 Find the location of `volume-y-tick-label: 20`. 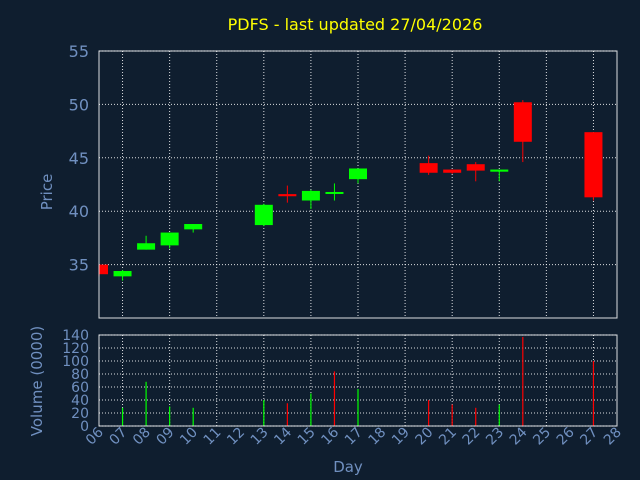

volume-y-tick-label: 20 is located at coordinates (80, 414).